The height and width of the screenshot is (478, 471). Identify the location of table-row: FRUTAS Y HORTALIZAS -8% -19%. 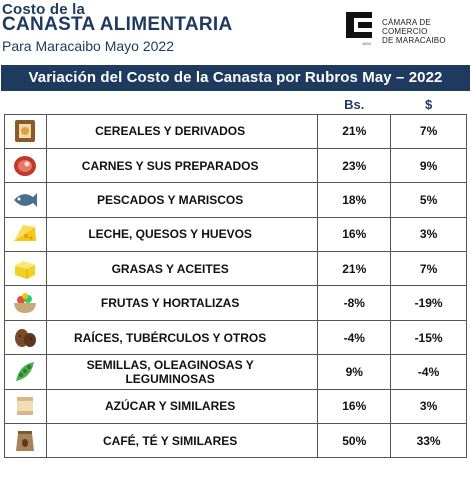
(235, 303).